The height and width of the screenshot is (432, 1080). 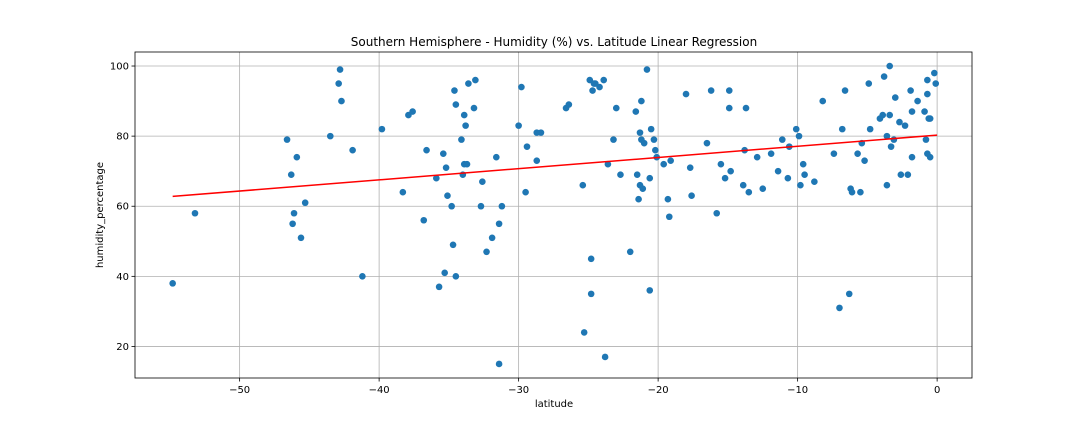 I want to click on y-tick-label: 60, so click(x=122, y=207).